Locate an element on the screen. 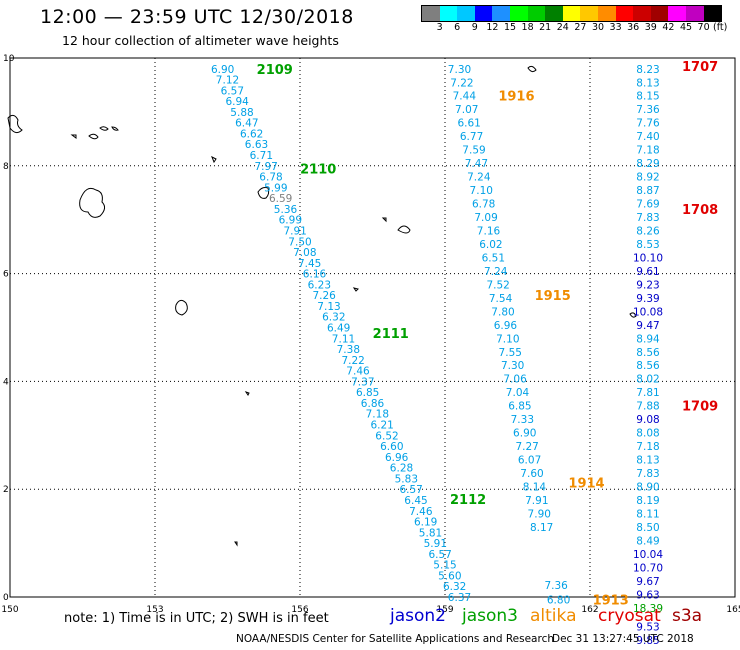 This screenshot has height=650, width=740. y-tick-label: 8 is located at coordinates (6, 167).